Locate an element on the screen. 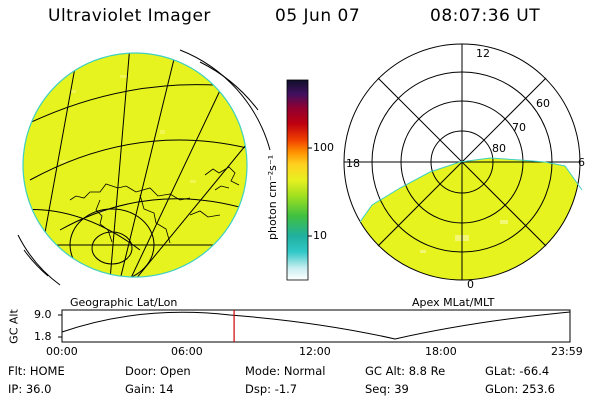  status-gain: Gain: 14 is located at coordinates (149, 389).